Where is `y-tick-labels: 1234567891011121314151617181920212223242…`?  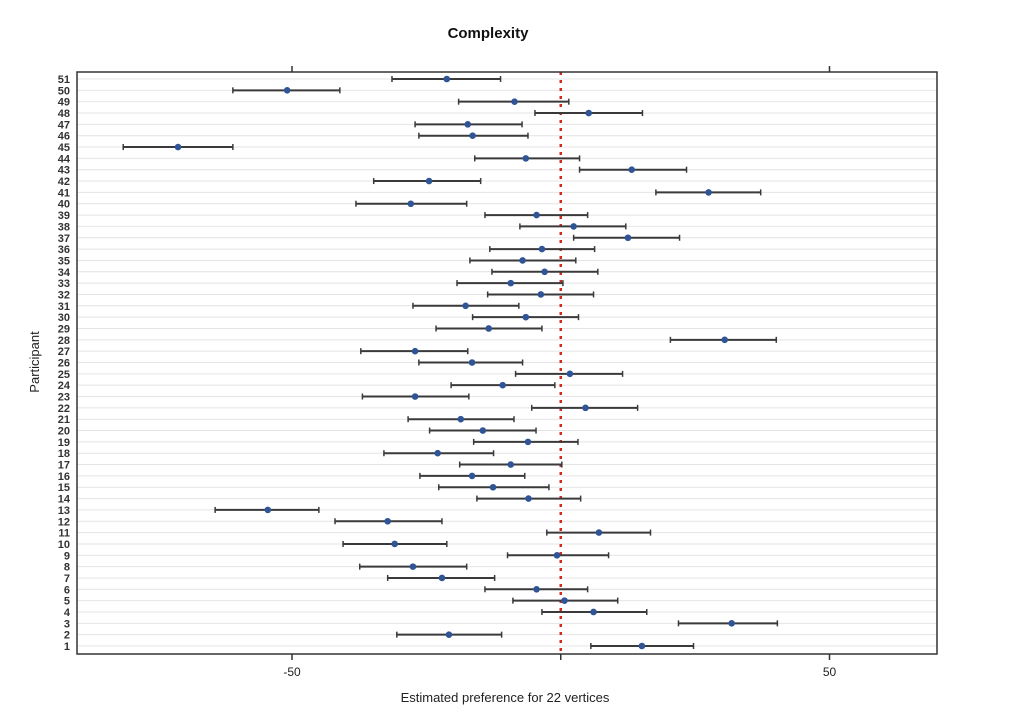 y-tick-labels: 1234567891011121314151617181920212223242… is located at coordinates (64, 363).